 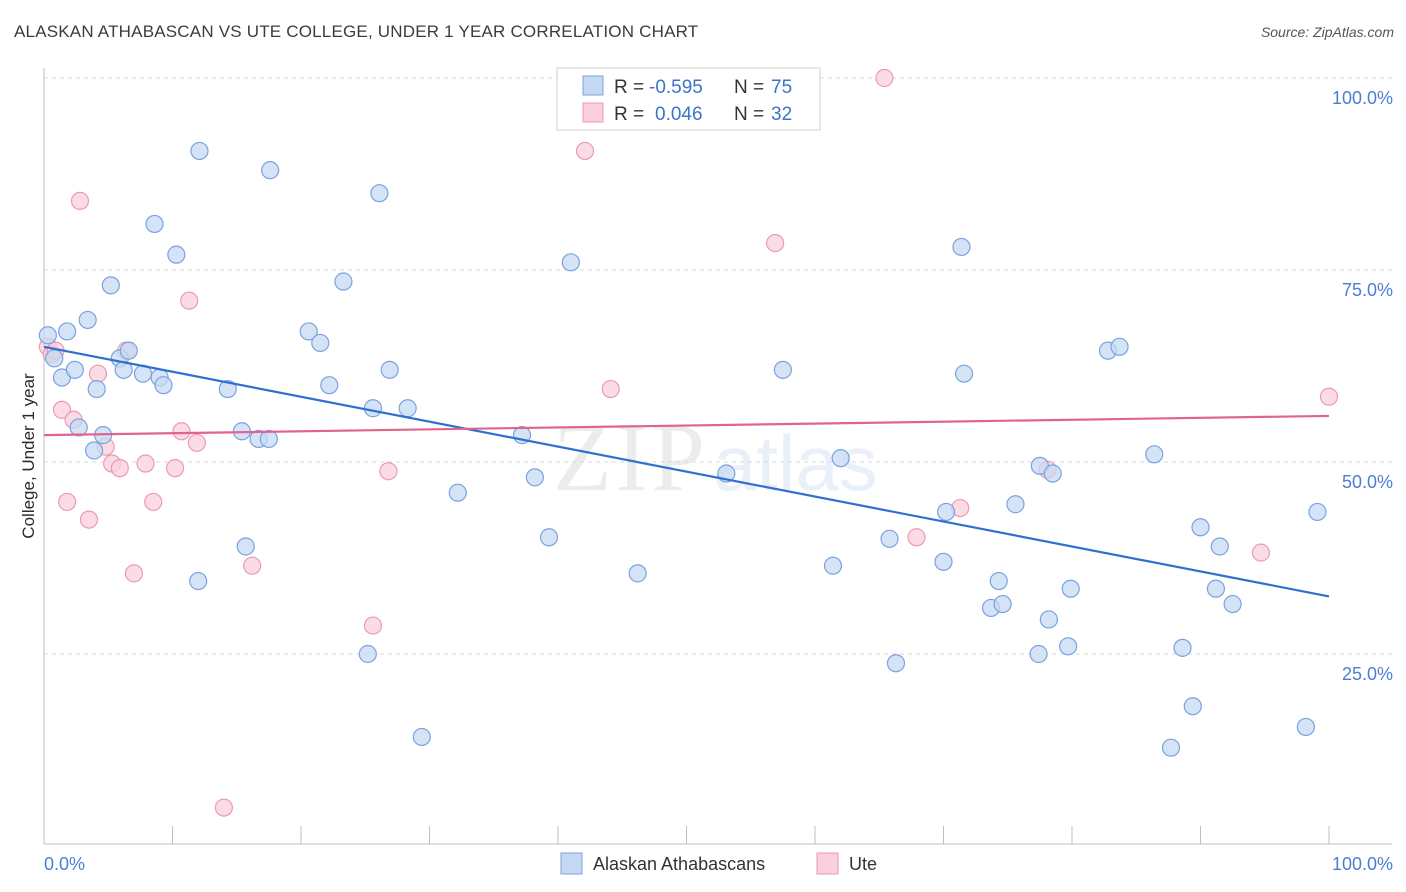 I want to click on stats-legend-r-value-pink: 0.046, so click(x=679, y=114).